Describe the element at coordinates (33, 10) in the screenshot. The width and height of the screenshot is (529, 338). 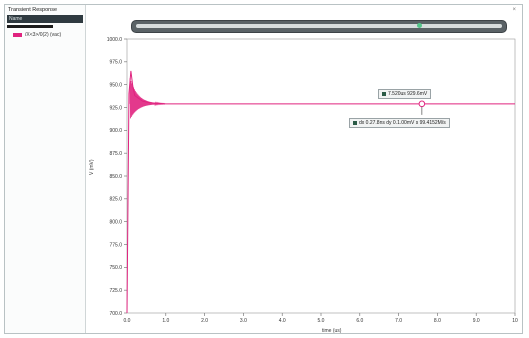
I see `window-title: Transient Response` at that location.